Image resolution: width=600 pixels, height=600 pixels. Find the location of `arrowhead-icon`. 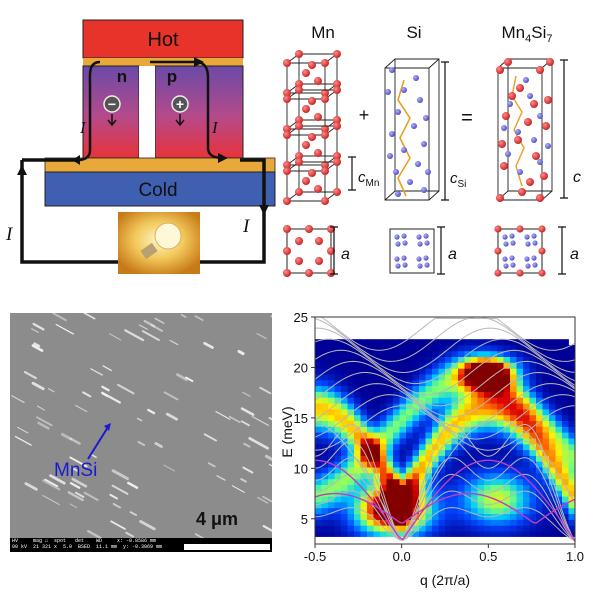

arrowhead-icon is located at coordinates (223, 158).